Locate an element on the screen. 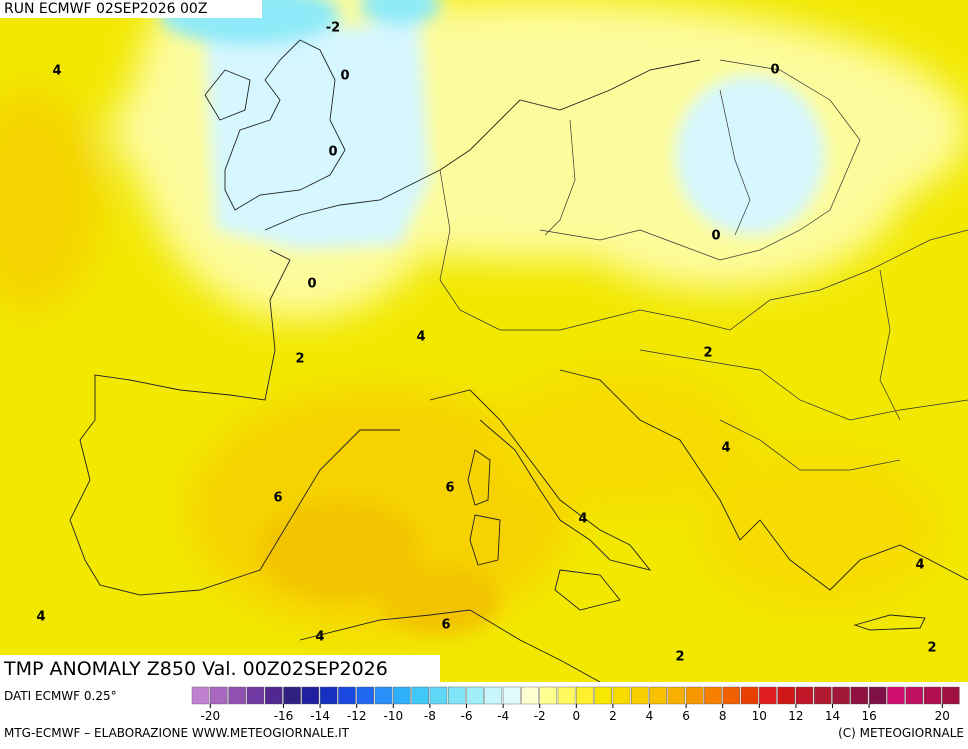 This screenshot has height=749, width=968. colorbar-tick-label: 14 is located at coordinates (832, 716).